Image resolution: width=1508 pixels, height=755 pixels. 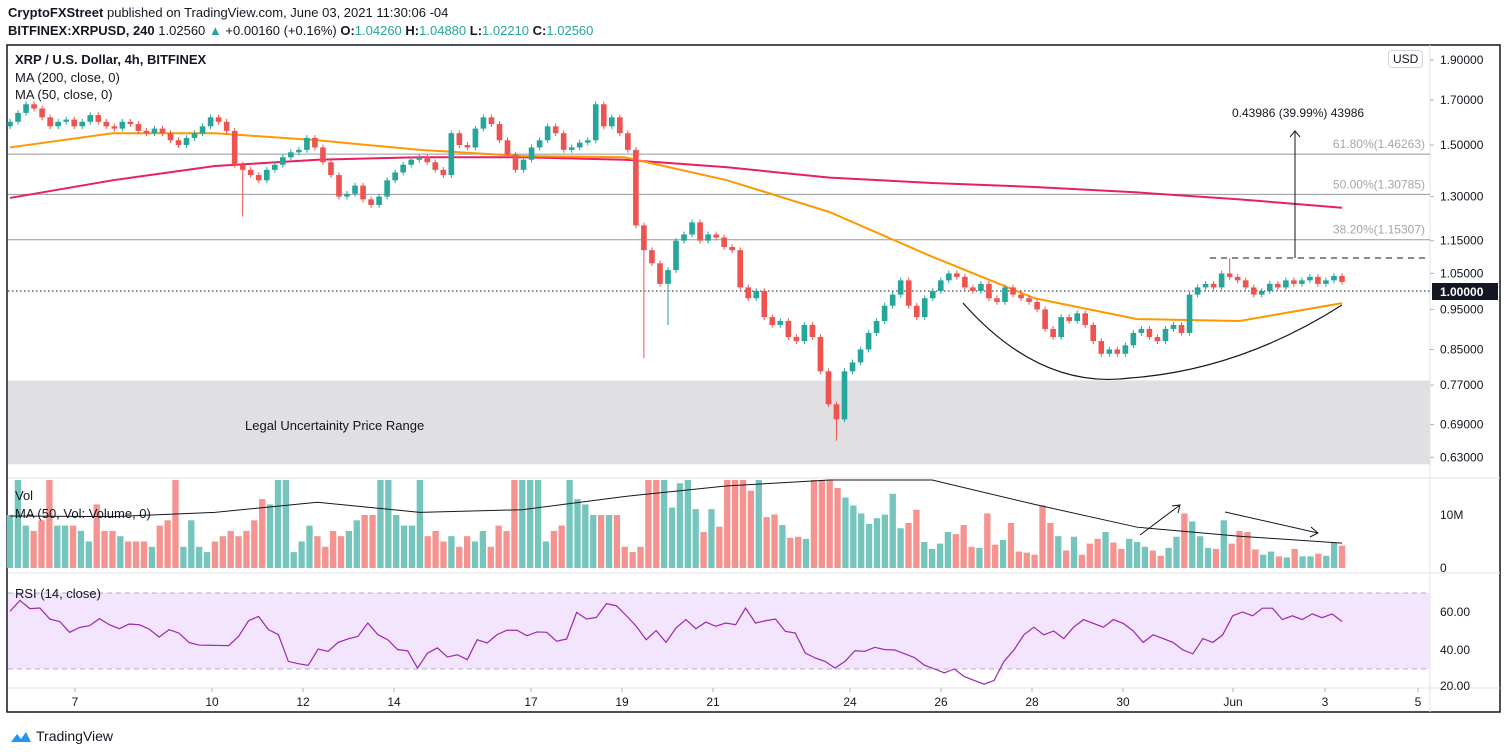 I want to click on current-price-badge, so click(x=1465, y=291).